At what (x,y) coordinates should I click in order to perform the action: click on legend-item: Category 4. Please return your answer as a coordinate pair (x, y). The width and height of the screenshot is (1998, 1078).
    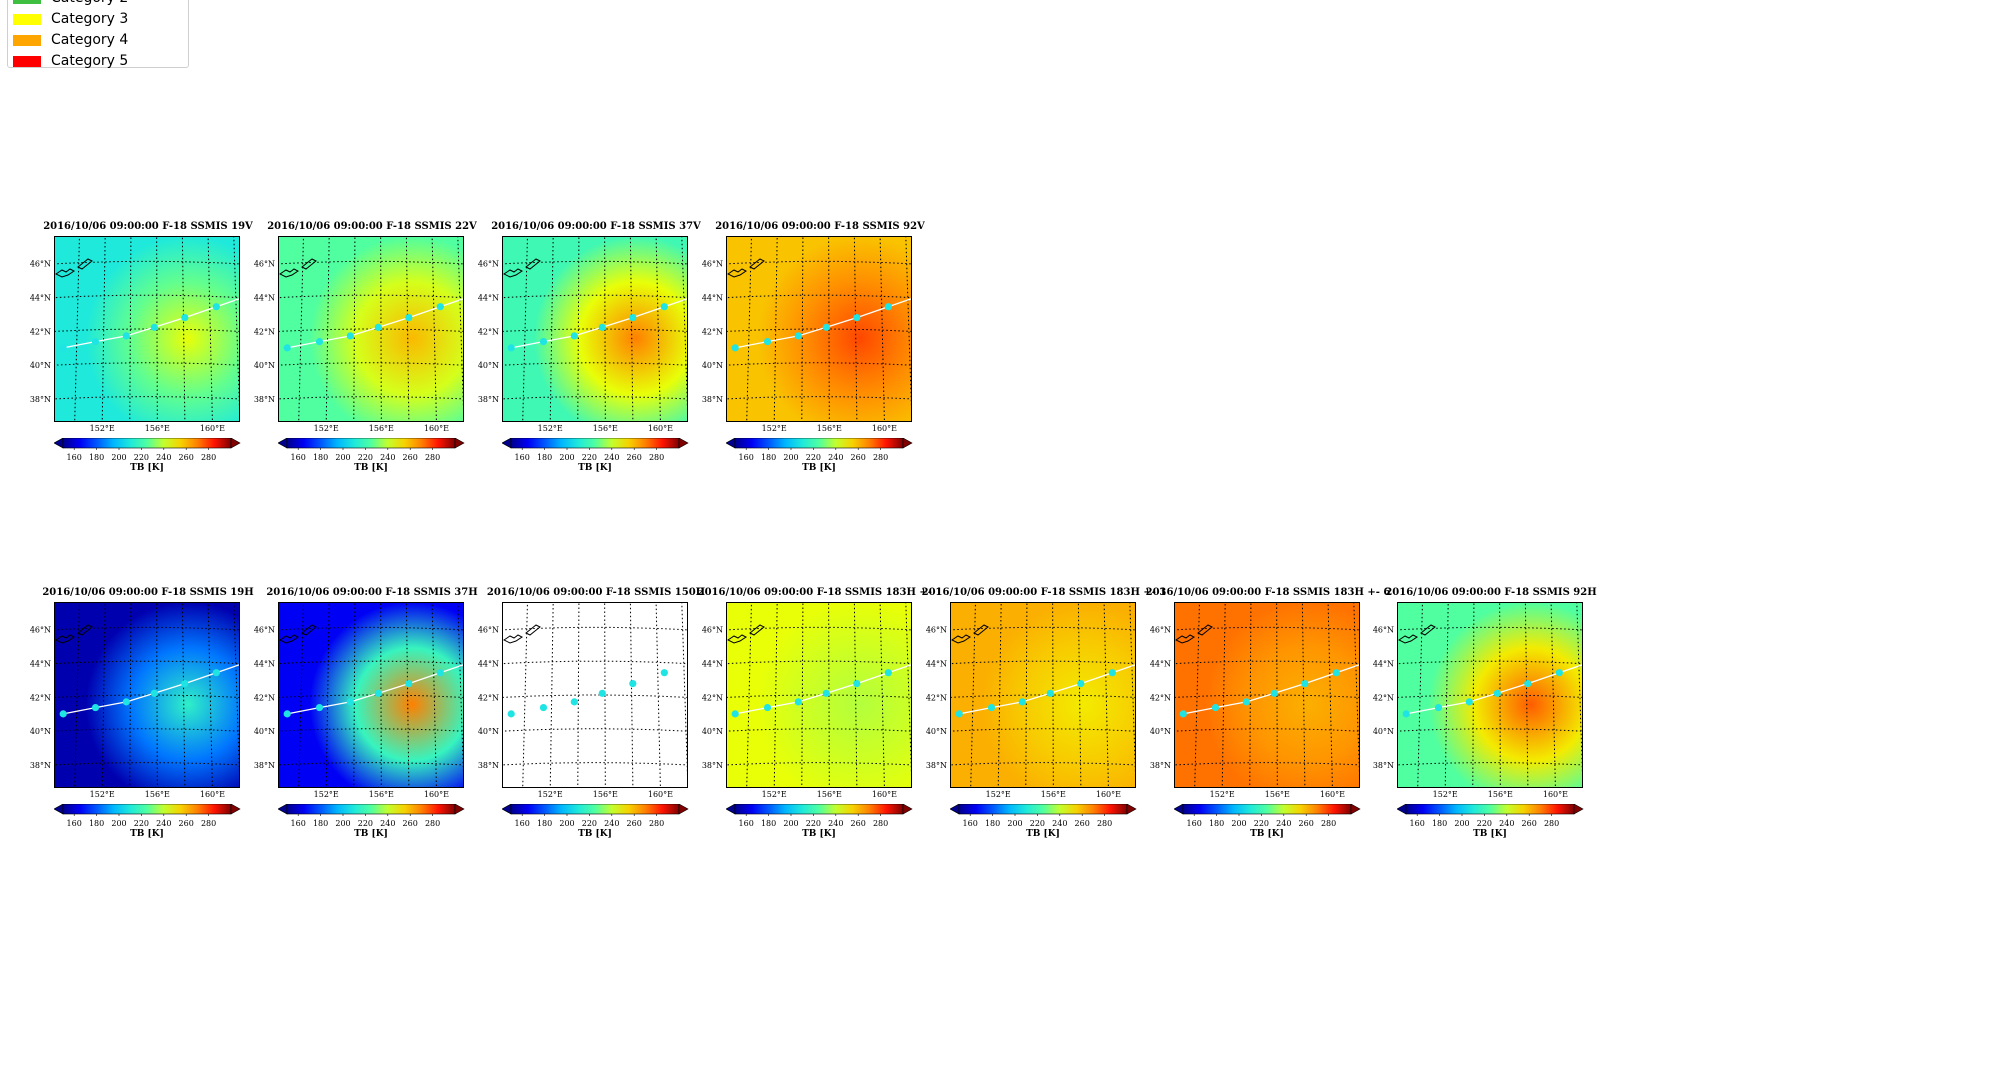
    Looking at the image, I should click on (70, 40).